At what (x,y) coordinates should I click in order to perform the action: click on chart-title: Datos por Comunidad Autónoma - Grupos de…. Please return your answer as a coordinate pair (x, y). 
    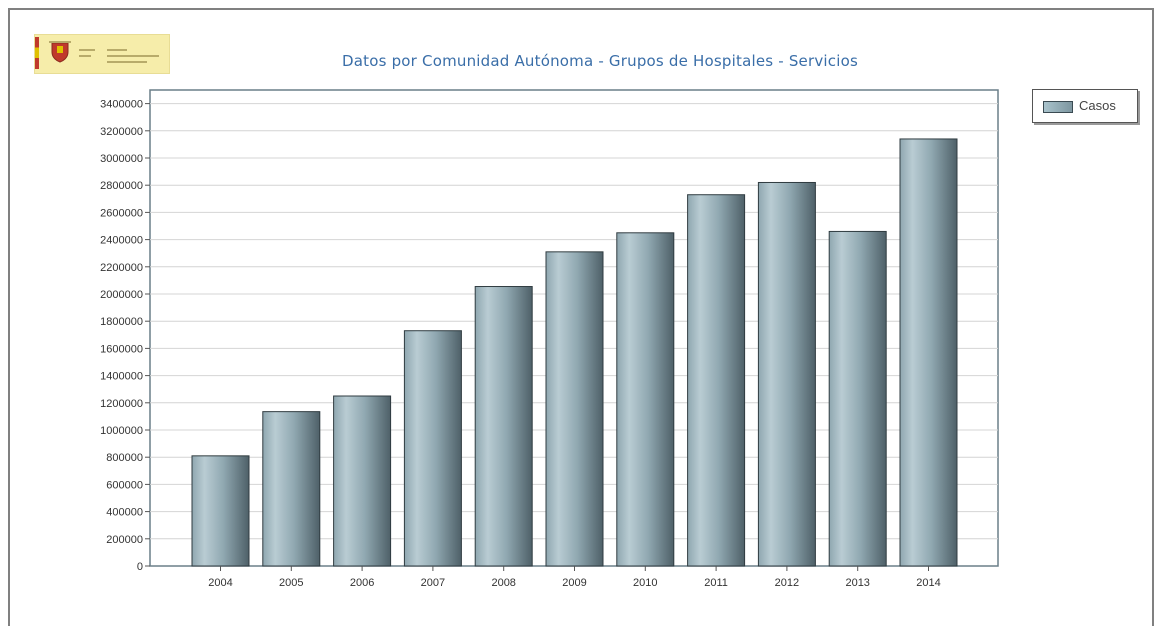
    Looking at the image, I should click on (600, 61).